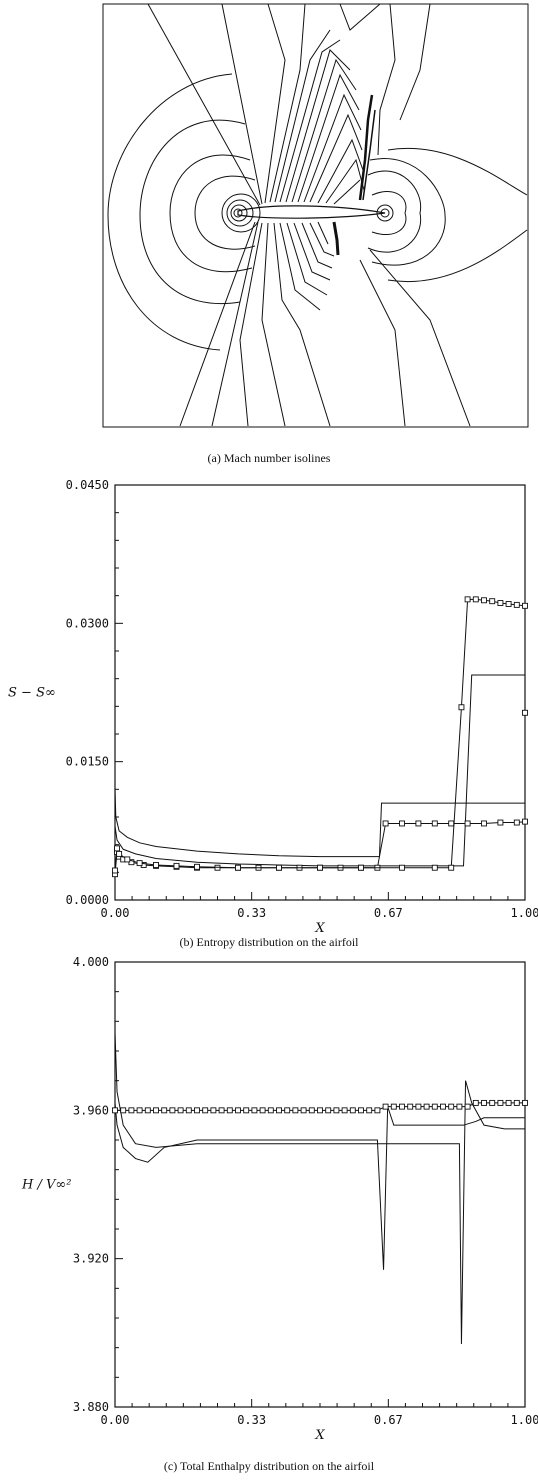 This screenshot has height=1481, width=538. Describe the element at coordinates (115, 1420) in the screenshot. I see `enthalpy-x-tick-label: 0.00` at that location.